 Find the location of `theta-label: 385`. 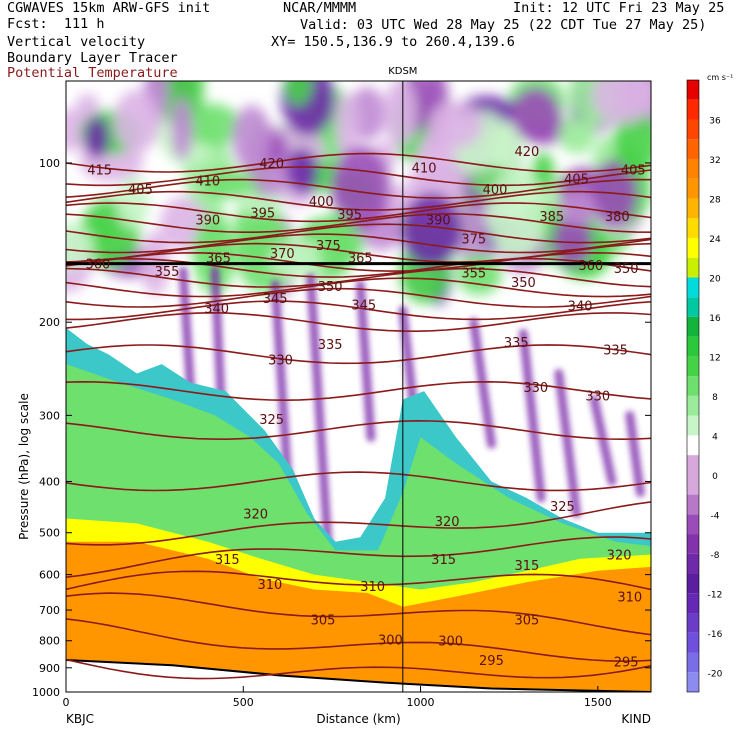

theta-label: 385 is located at coordinates (551, 217).